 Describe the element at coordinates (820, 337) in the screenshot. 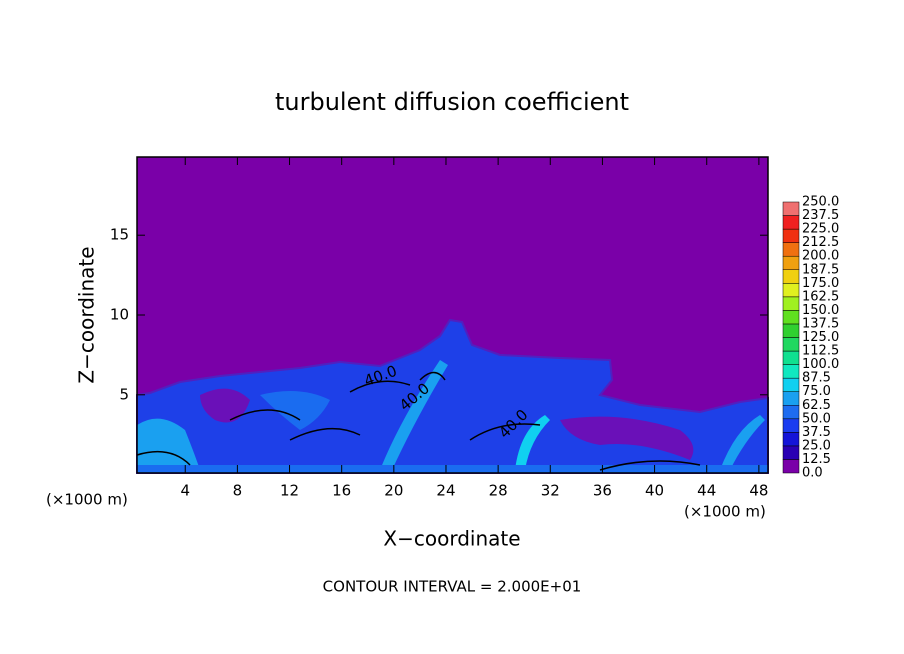

I see `colorbar-label: 125.0` at that location.